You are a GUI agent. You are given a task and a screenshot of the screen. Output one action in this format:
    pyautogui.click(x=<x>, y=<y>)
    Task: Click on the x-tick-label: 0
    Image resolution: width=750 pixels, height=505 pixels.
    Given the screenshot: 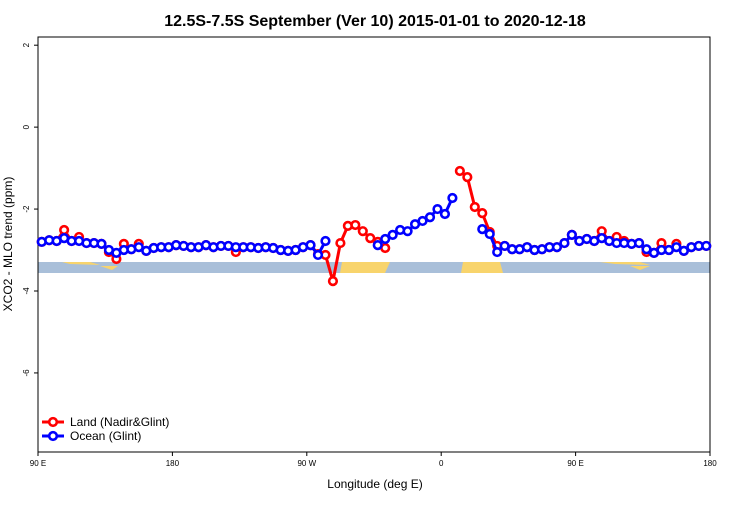 What is the action you would take?
    pyautogui.click(x=441, y=463)
    